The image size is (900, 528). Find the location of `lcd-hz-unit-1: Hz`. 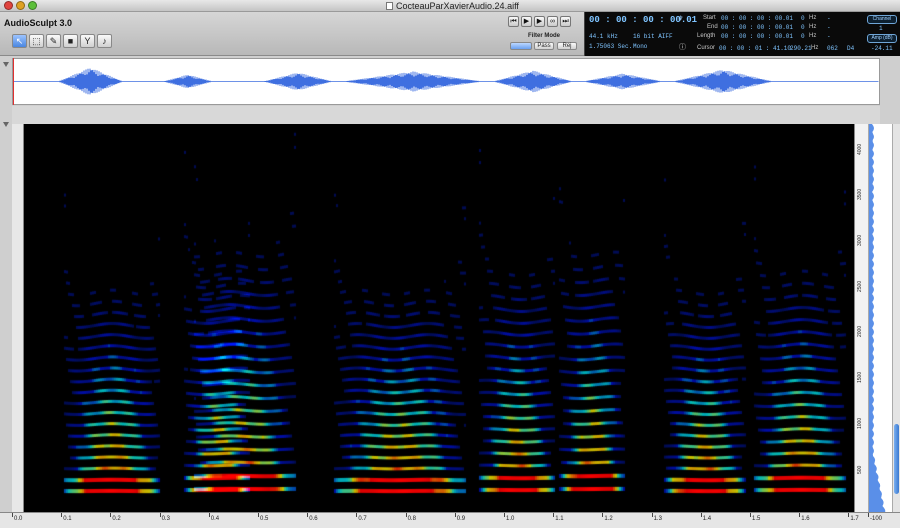

lcd-hz-unit-1: Hz is located at coordinates (813, 18).